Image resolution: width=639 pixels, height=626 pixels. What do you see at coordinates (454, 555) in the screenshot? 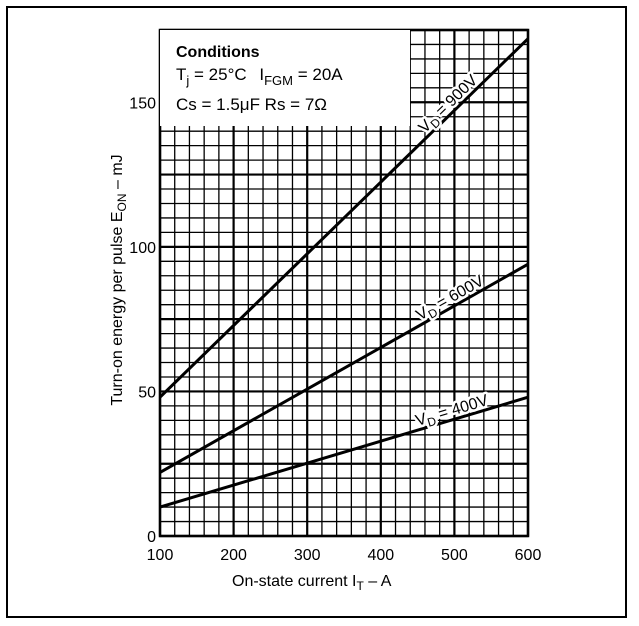
I see `x-tick-label: 500` at bounding box center [454, 555].